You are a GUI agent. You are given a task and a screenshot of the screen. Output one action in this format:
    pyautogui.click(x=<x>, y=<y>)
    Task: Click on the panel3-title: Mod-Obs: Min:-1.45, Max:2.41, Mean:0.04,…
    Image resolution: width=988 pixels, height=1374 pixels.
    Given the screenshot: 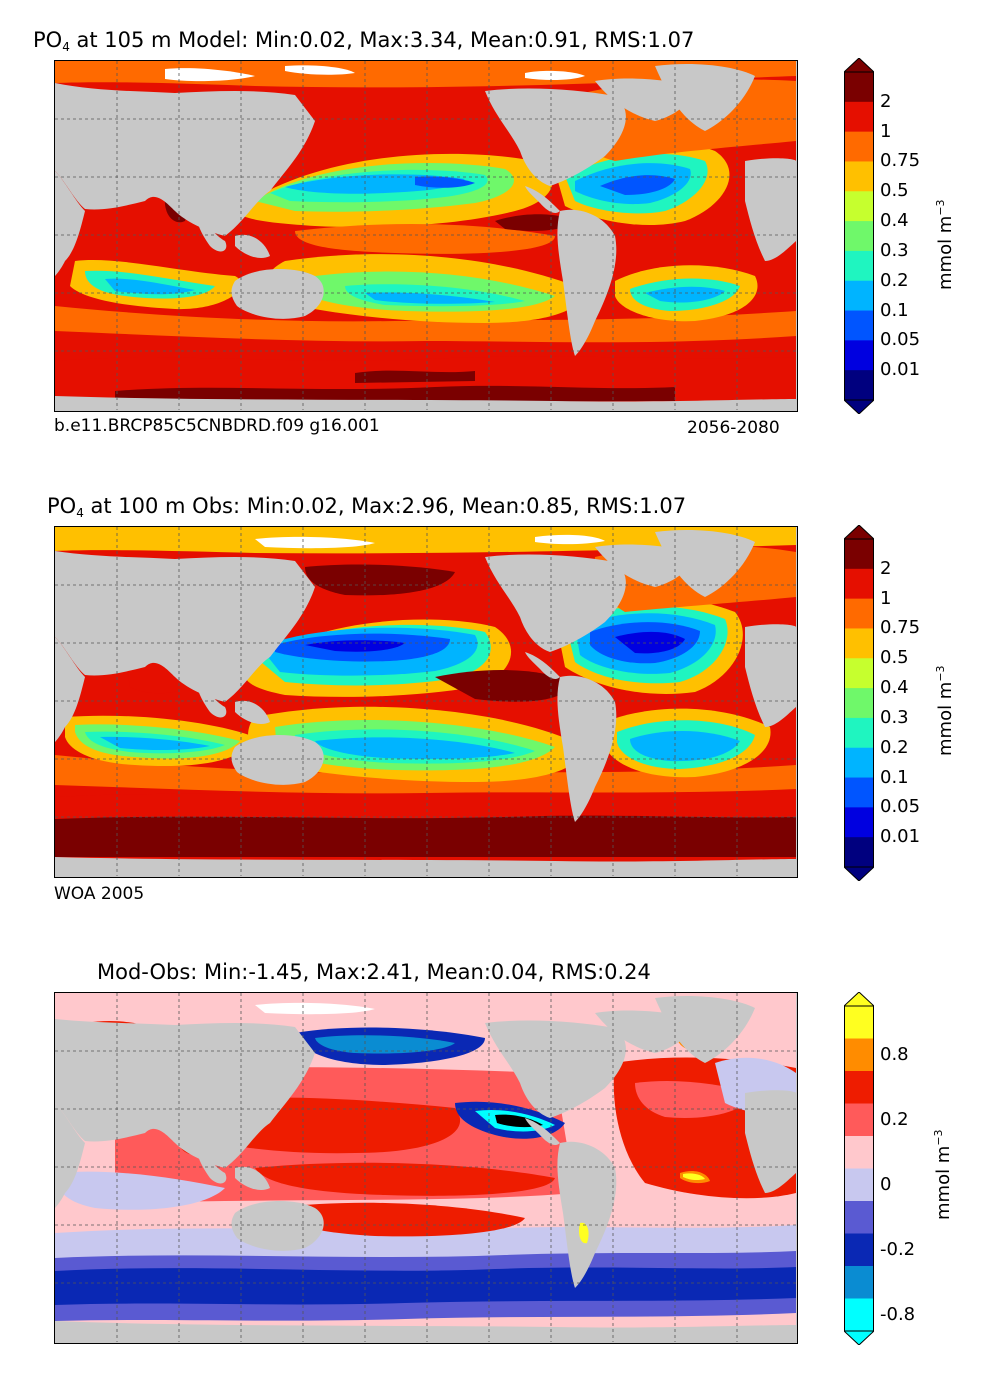 What is the action you would take?
    pyautogui.click(x=374, y=972)
    